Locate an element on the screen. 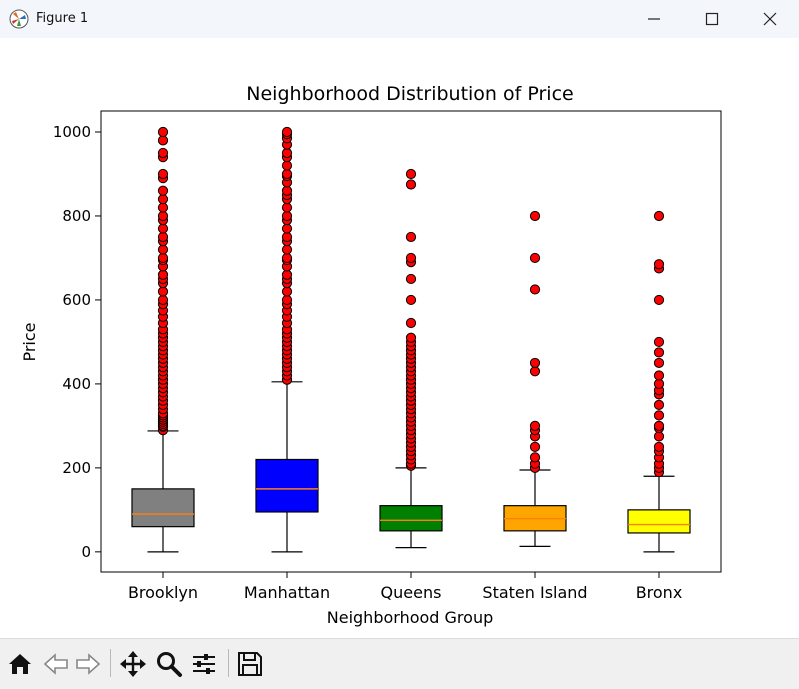  y-tick-label: 1000 is located at coordinates (72, 132).